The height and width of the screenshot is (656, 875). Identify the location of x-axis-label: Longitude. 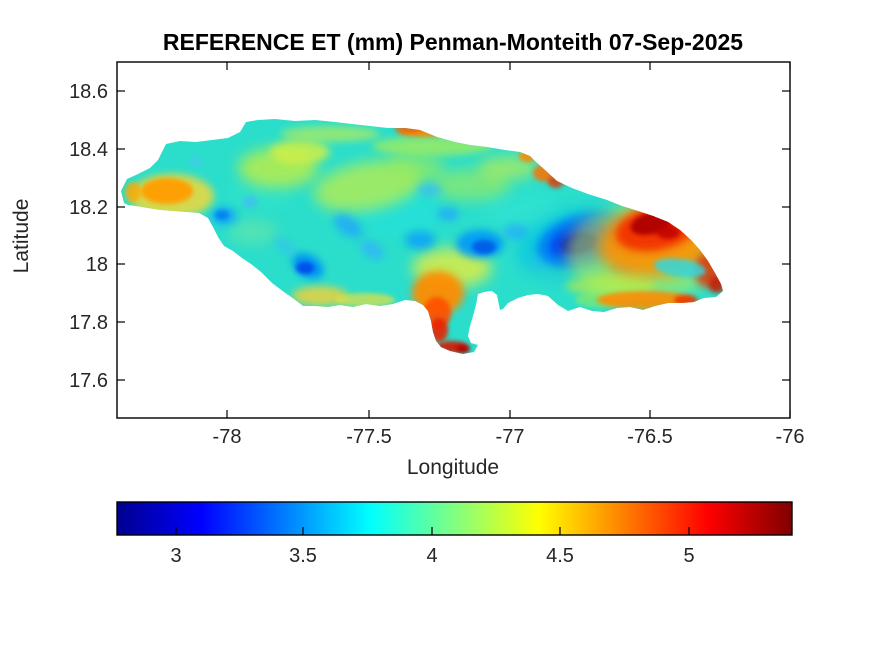
(453, 467).